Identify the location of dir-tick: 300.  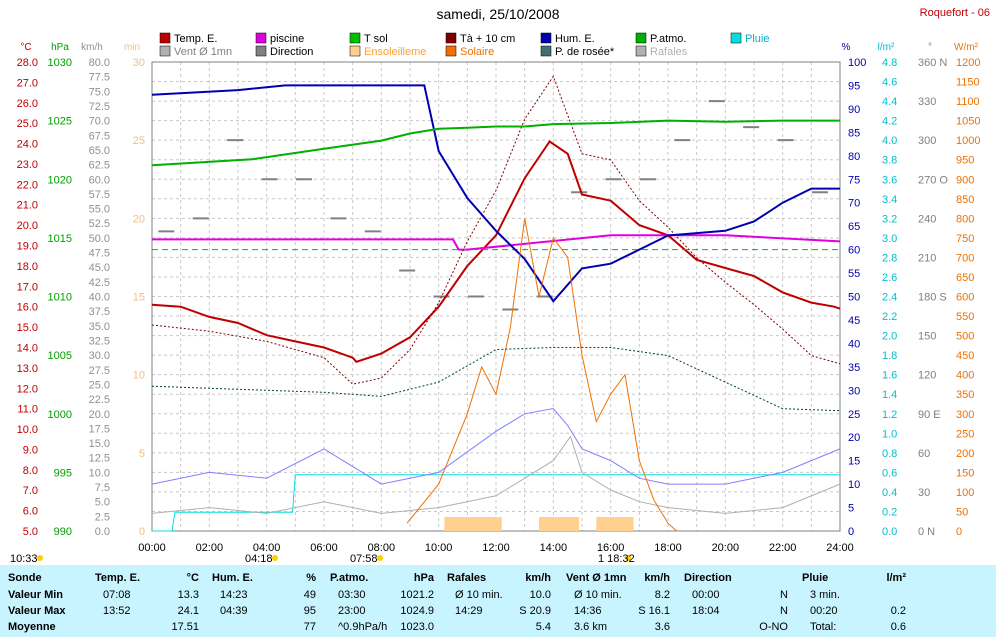
(927, 141).